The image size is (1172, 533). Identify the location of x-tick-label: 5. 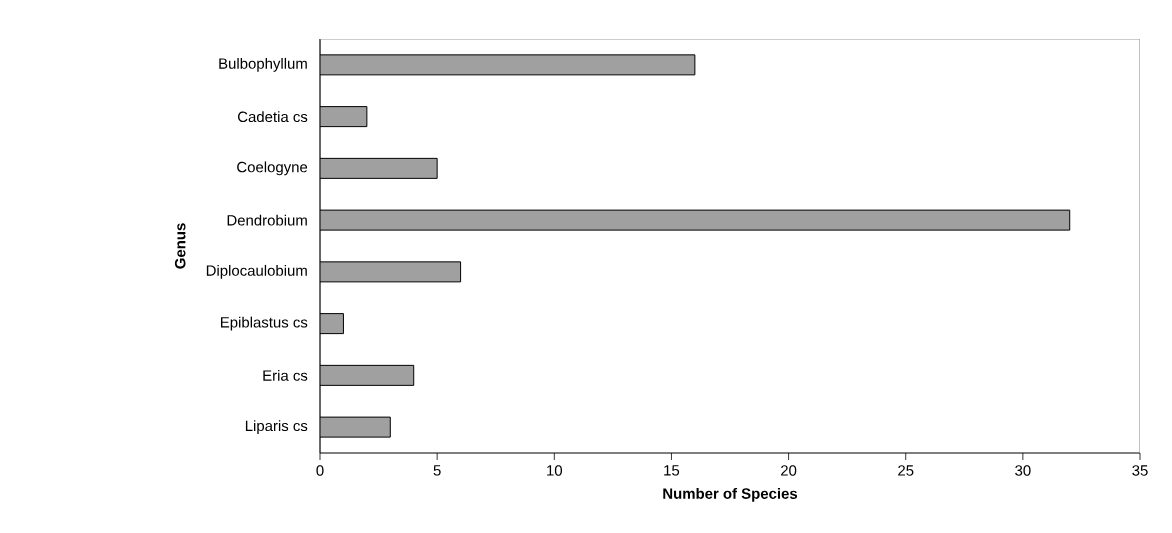
(437, 470).